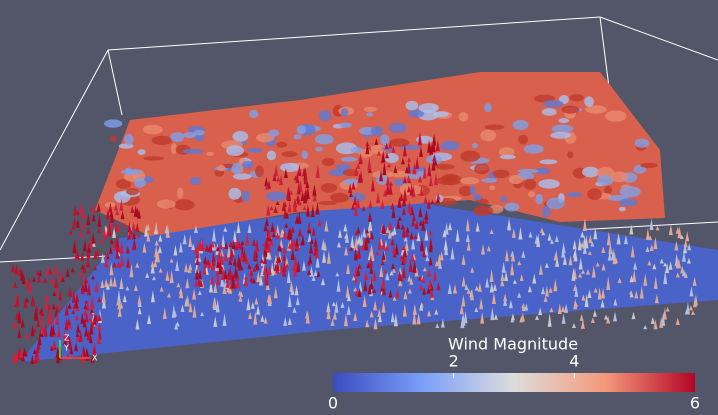 The height and width of the screenshot is (415, 718). What do you see at coordinates (333, 403) in the screenshot?
I see `colorbar-range-label: 0` at bounding box center [333, 403].